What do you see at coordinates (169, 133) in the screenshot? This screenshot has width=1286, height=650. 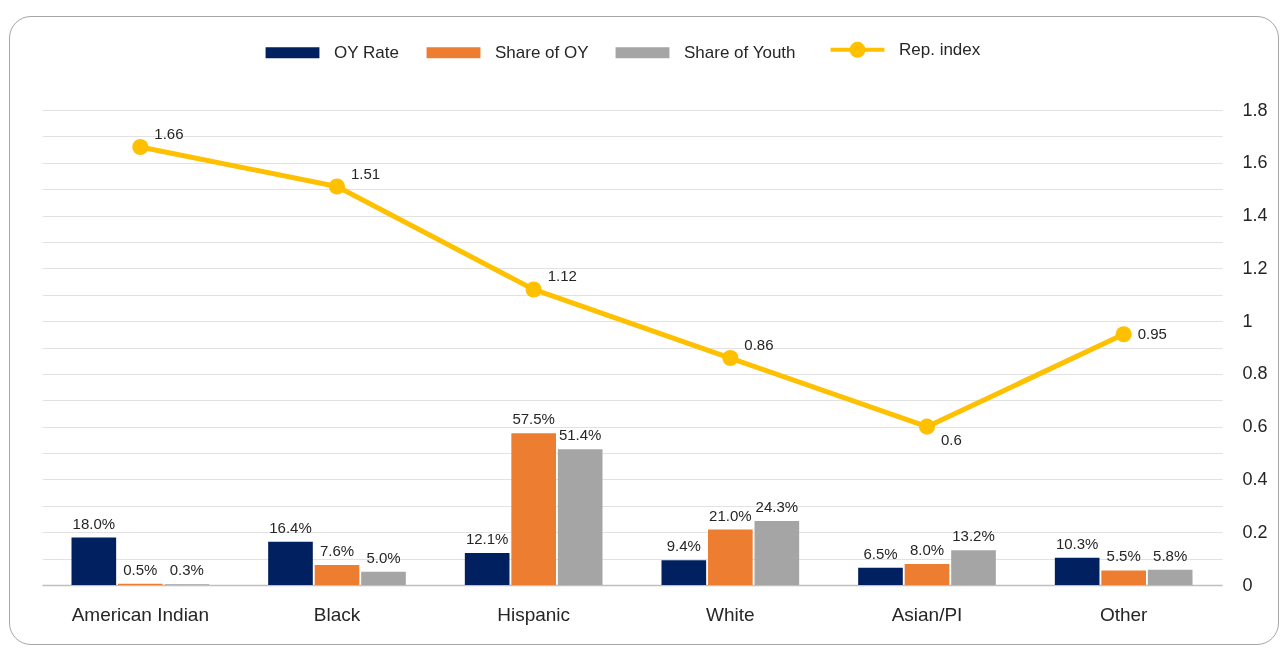 I see `data-label: 1.66` at bounding box center [169, 133].